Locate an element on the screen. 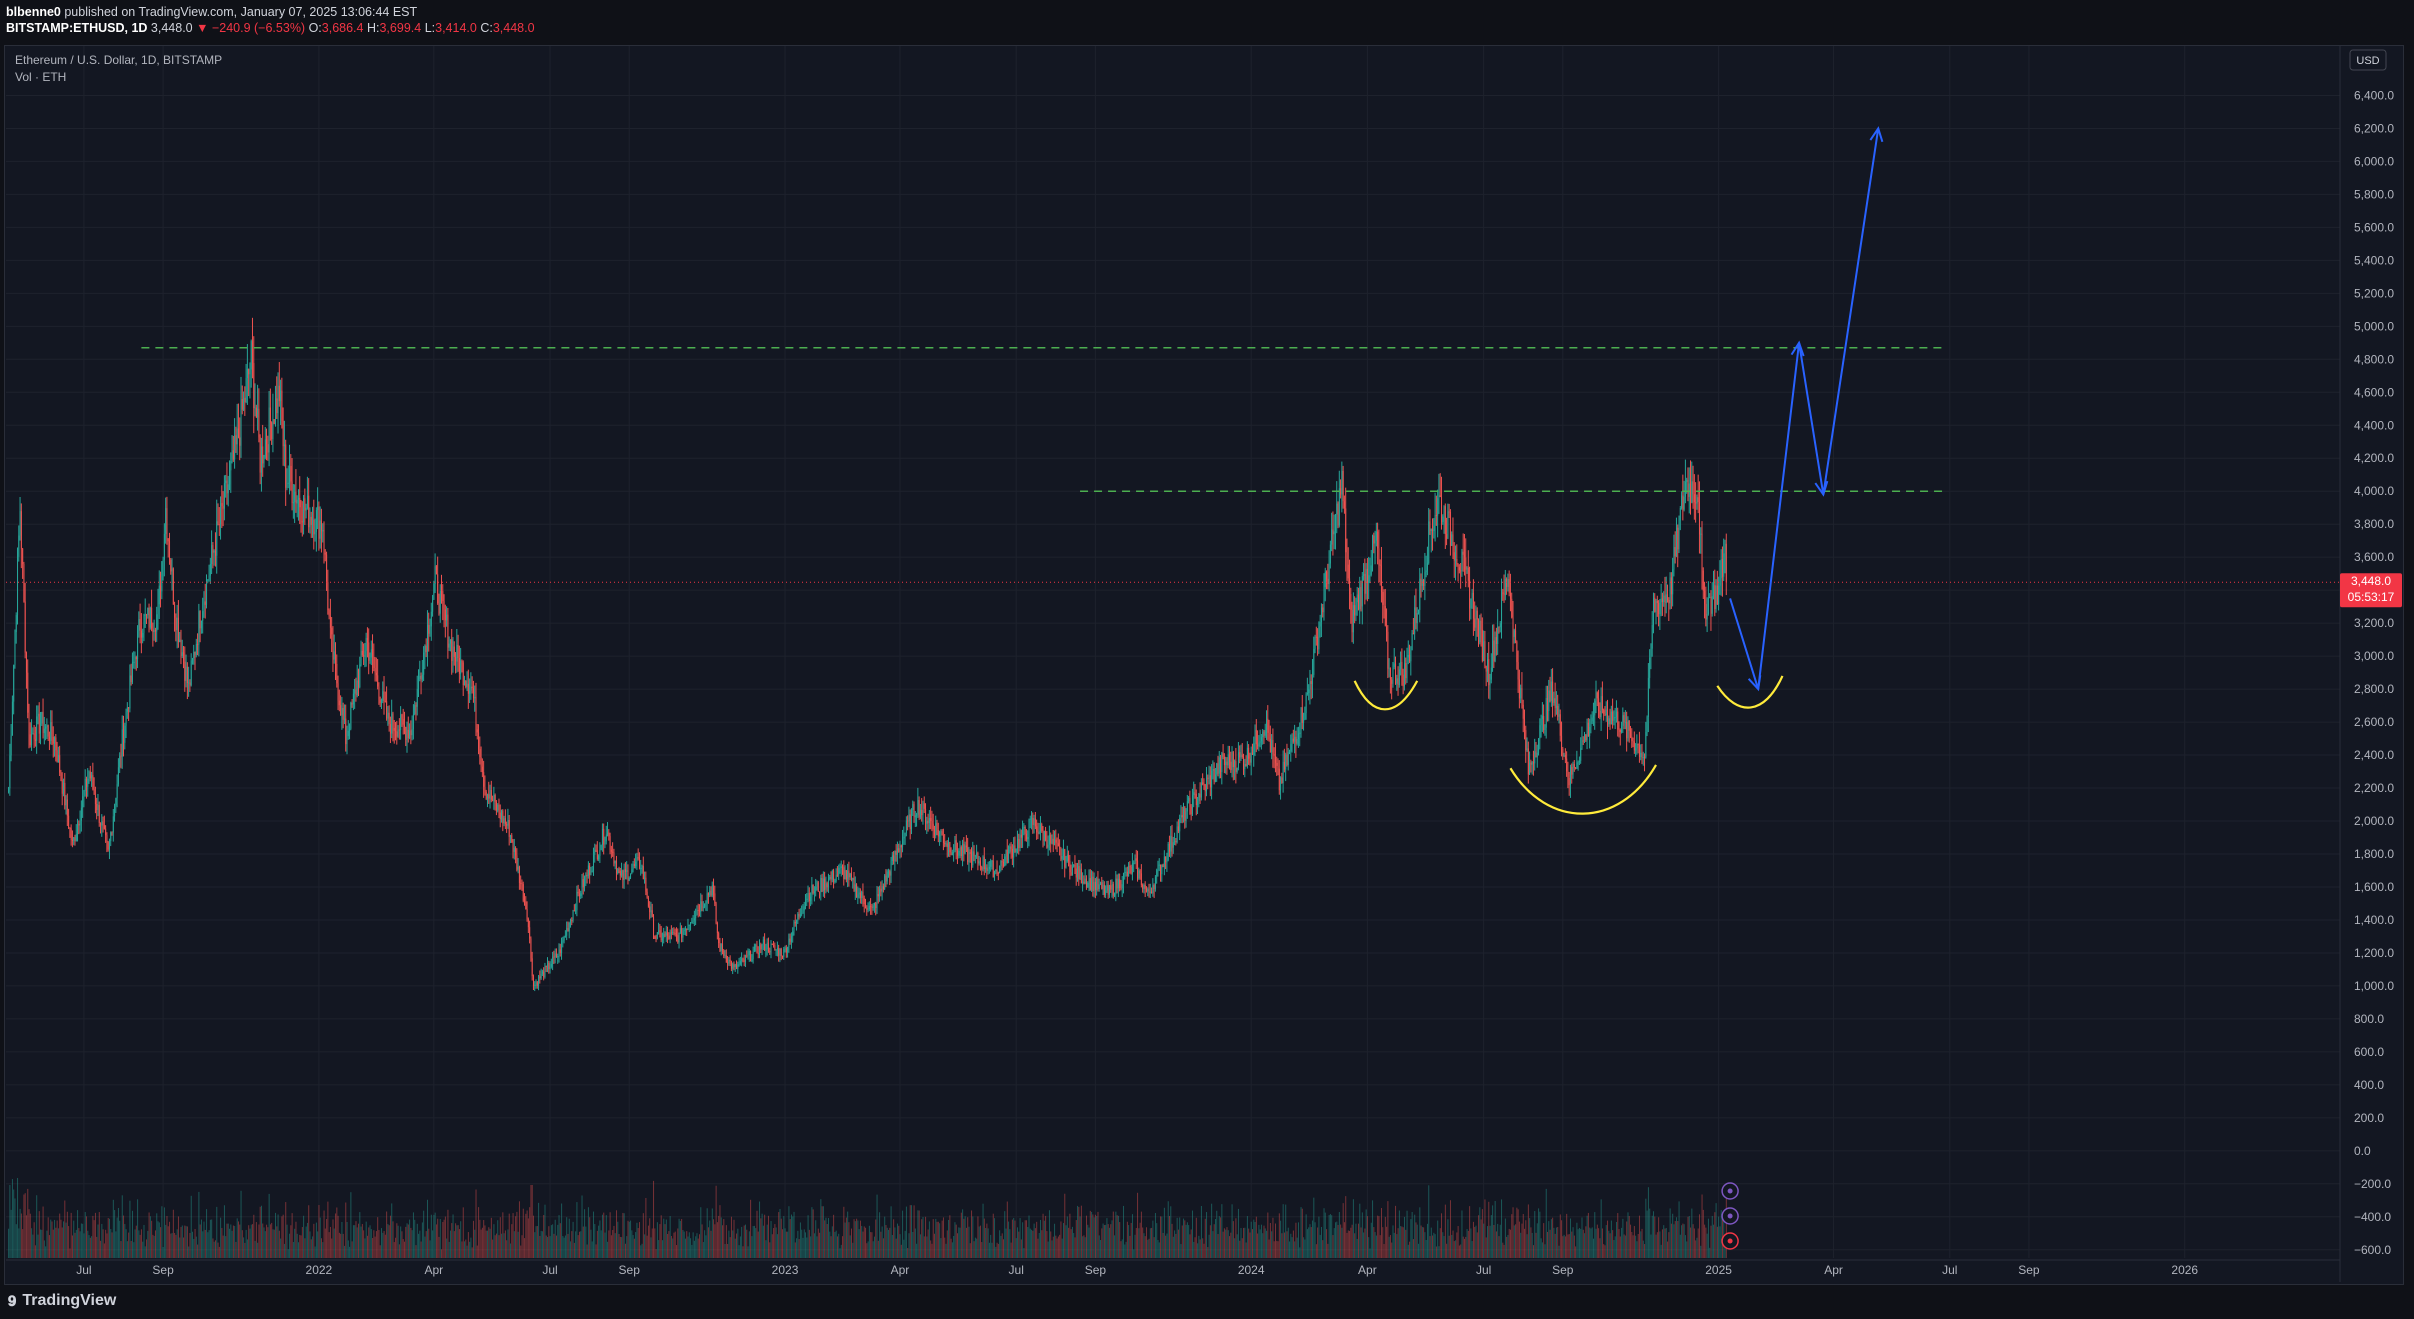 This screenshot has height=1319, width=2414. x-tick-label: Jul is located at coordinates (1016, 1270).